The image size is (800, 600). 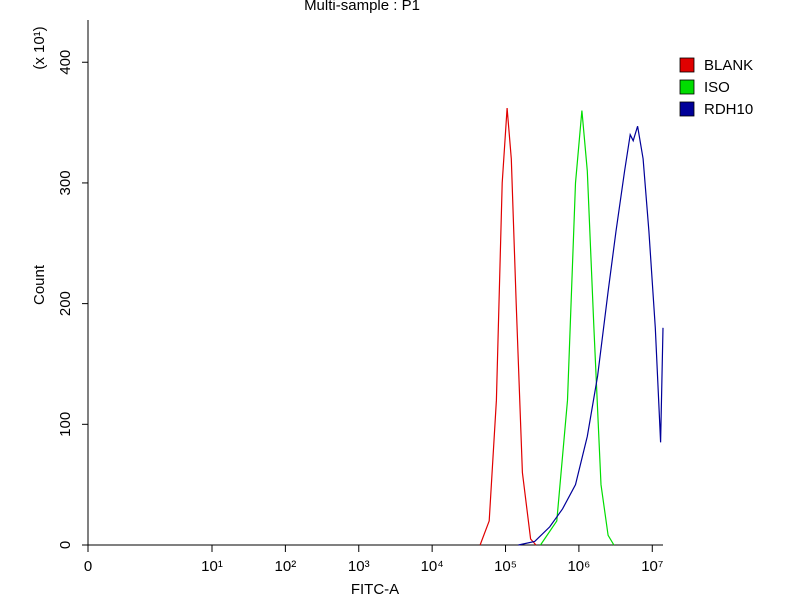 What do you see at coordinates (286, 566) in the screenshot?
I see `x-tick-label: 10²` at bounding box center [286, 566].